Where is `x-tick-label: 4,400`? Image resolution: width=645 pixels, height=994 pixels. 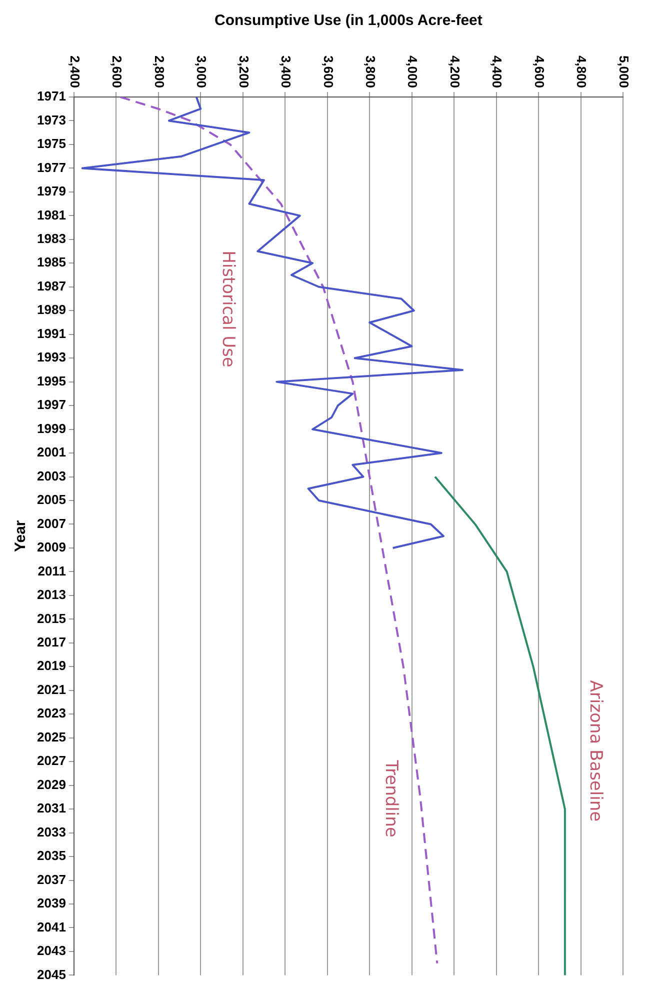
x-tick-label: 4,400 is located at coordinates (497, 71).